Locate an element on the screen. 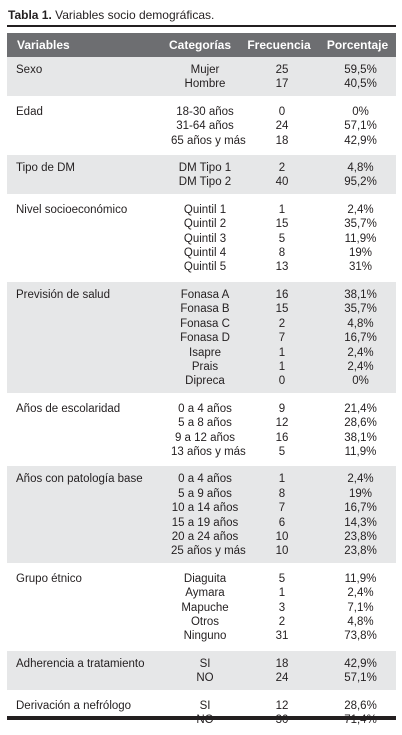 The height and width of the screenshot is (735, 402). category-cell: Mujer is located at coordinates (205, 70).